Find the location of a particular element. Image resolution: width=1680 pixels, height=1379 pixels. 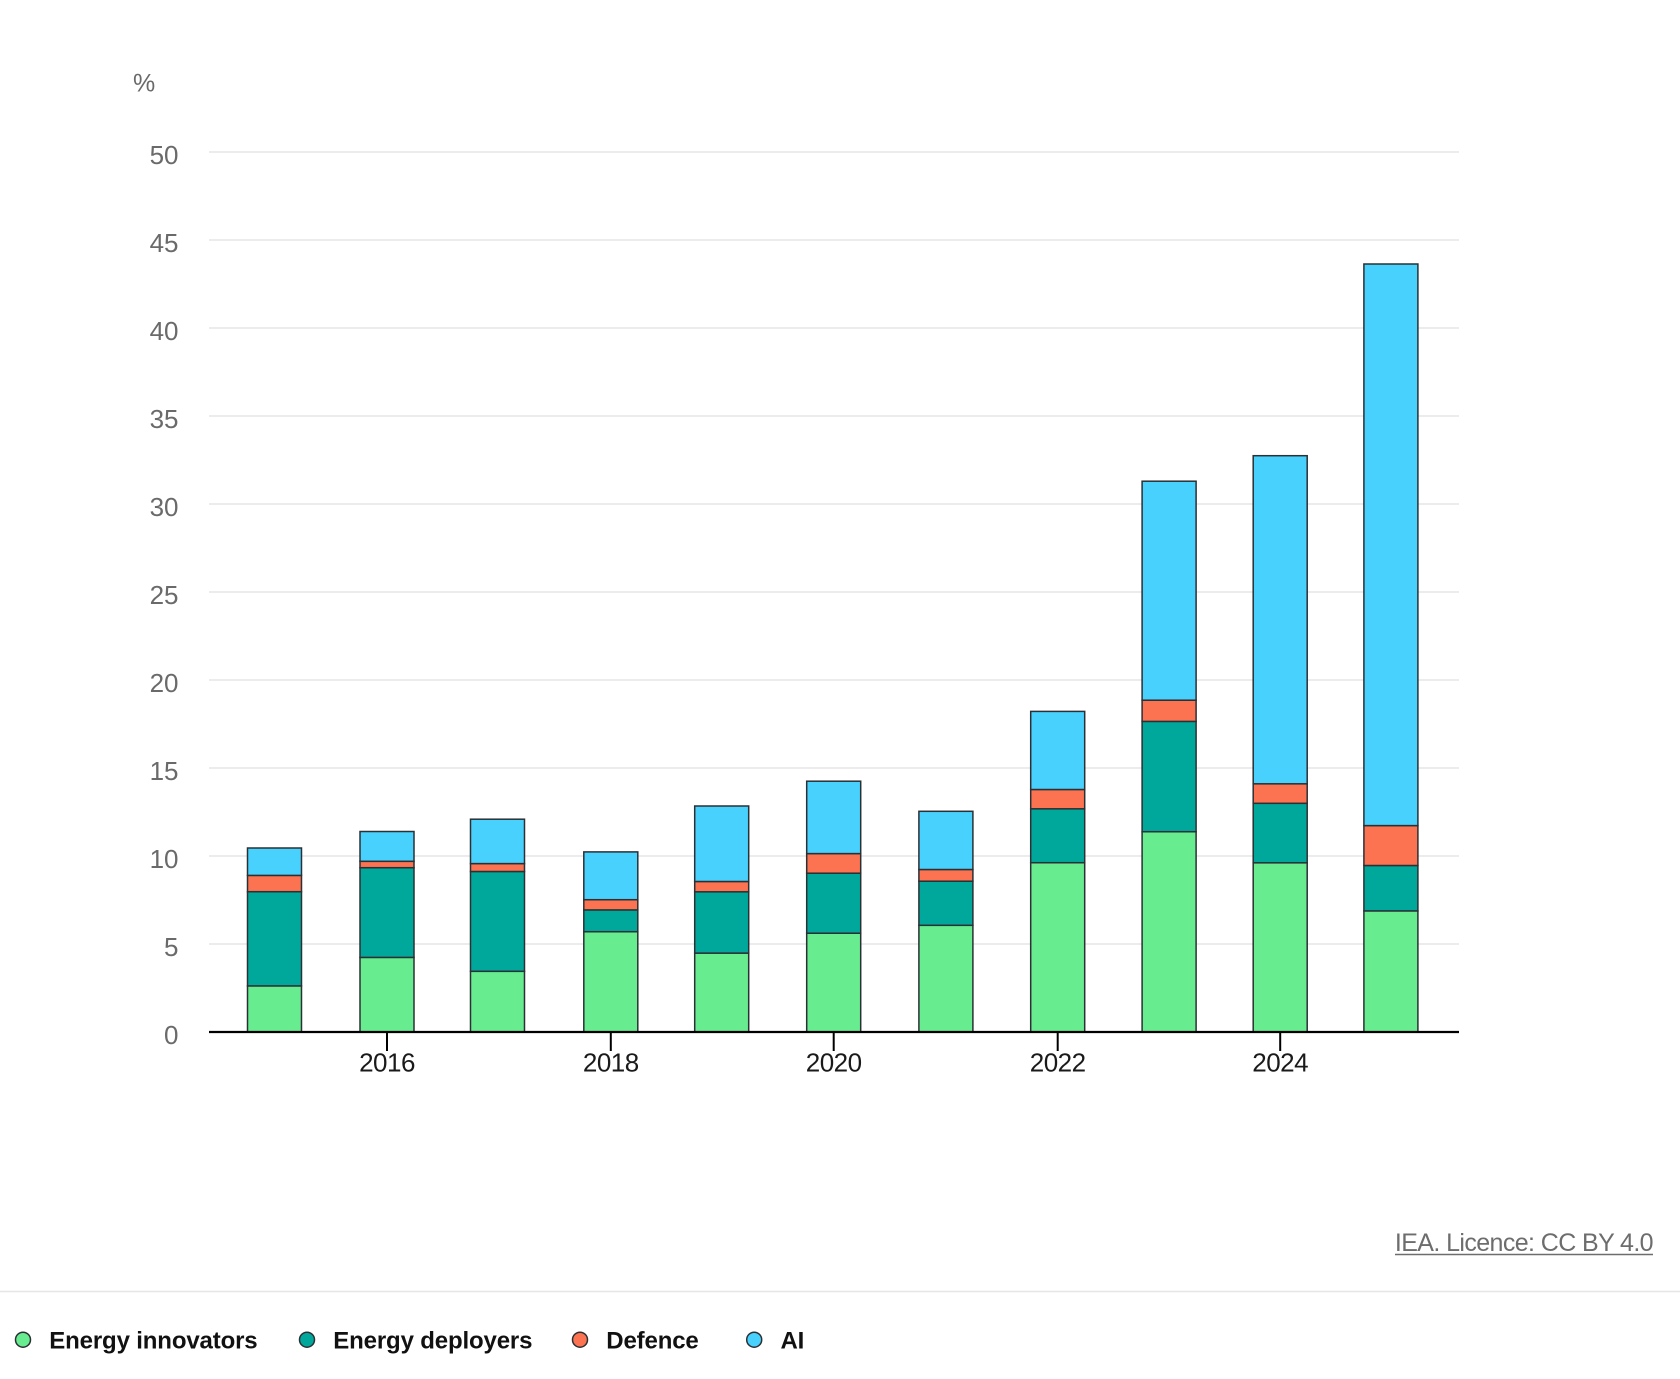

svg-text: 15 is located at coordinates (164, 771).